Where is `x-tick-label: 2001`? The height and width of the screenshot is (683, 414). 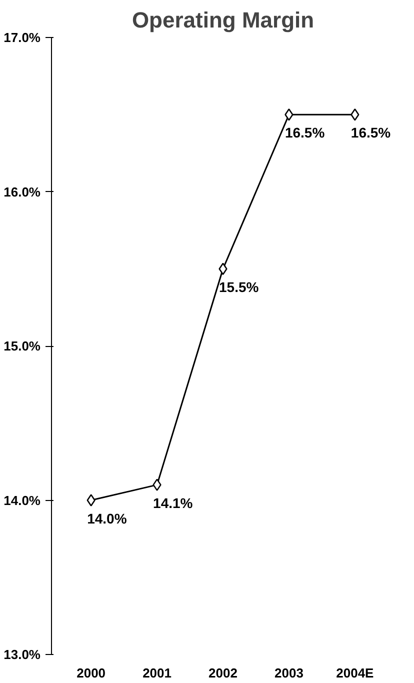
x-tick-label: 2001 is located at coordinates (157, 673).